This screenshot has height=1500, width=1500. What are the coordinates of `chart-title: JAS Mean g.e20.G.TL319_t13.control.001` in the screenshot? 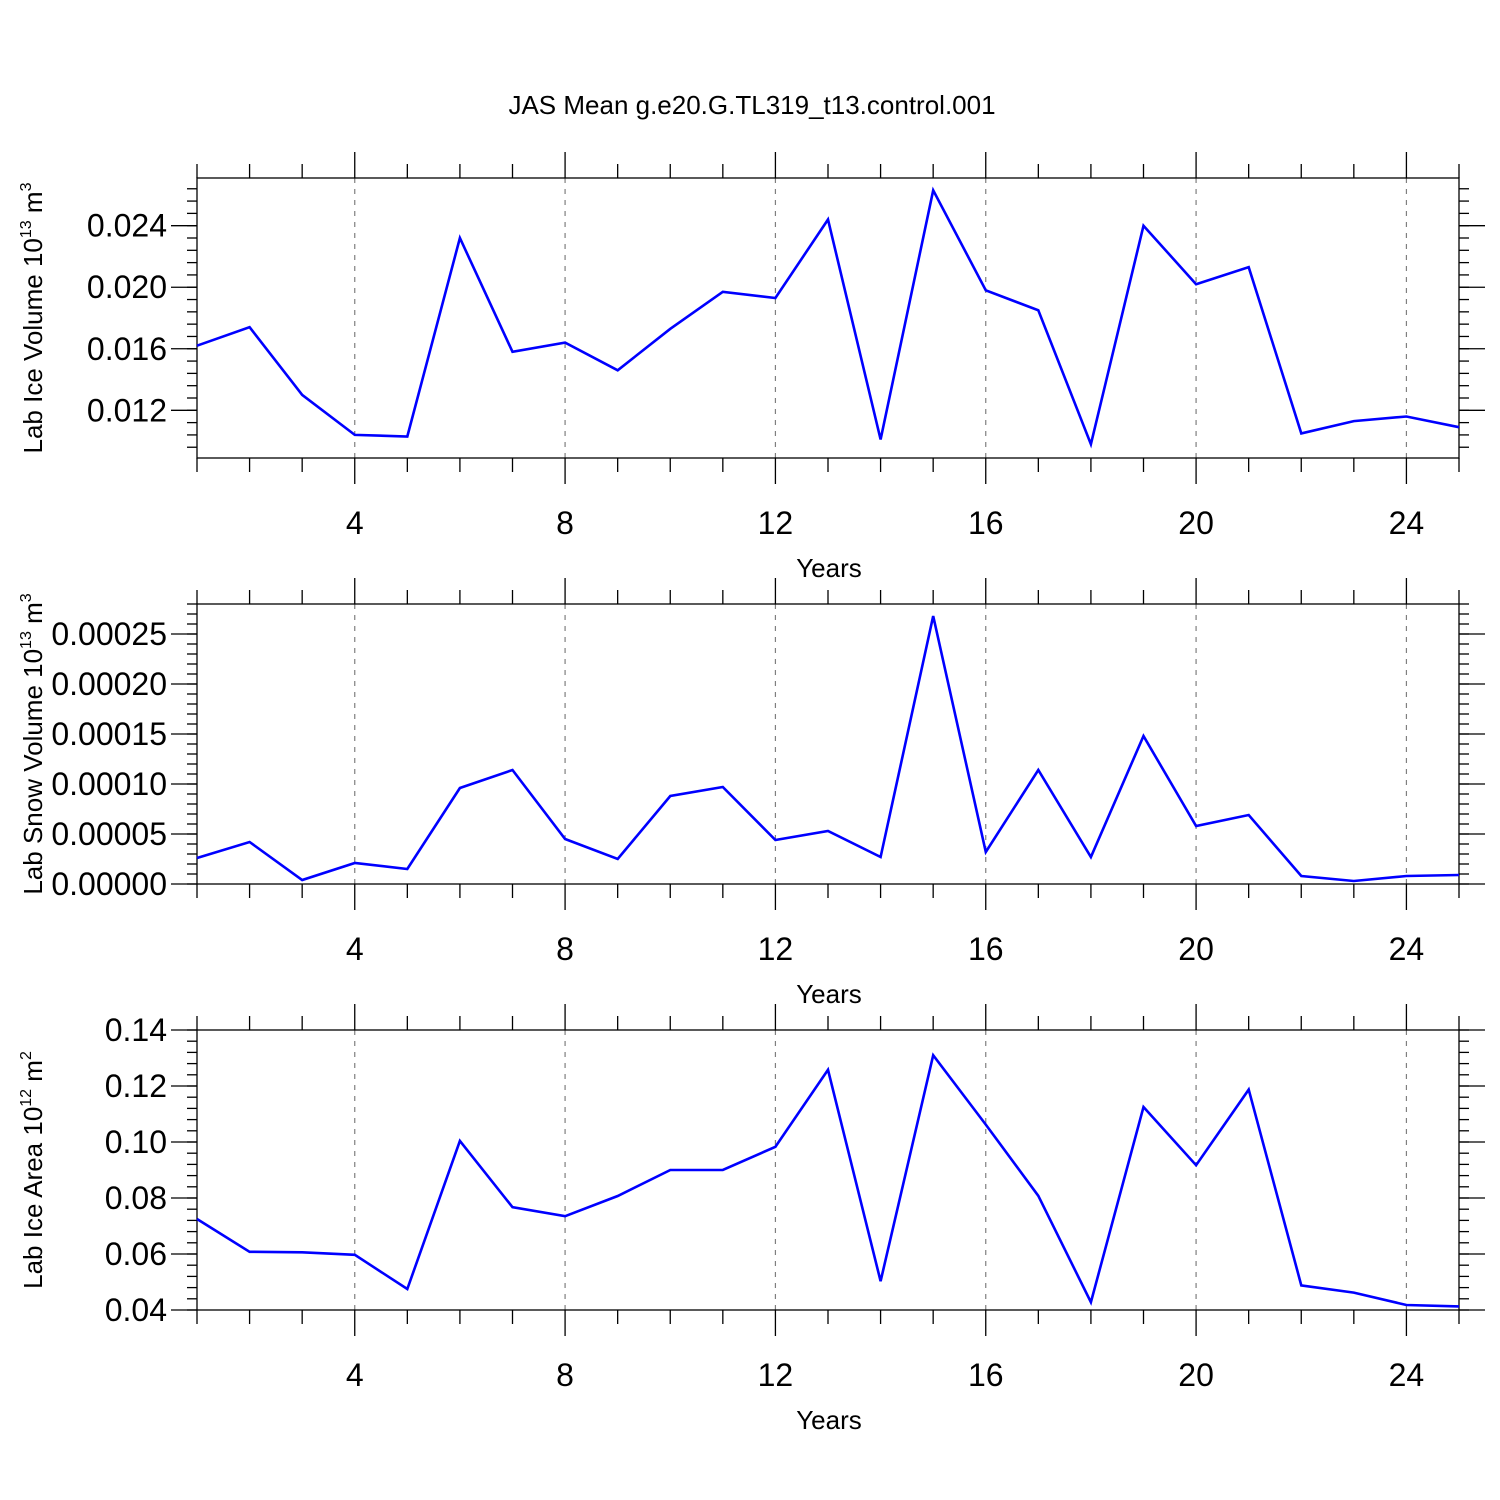 It's located at (751, 105).